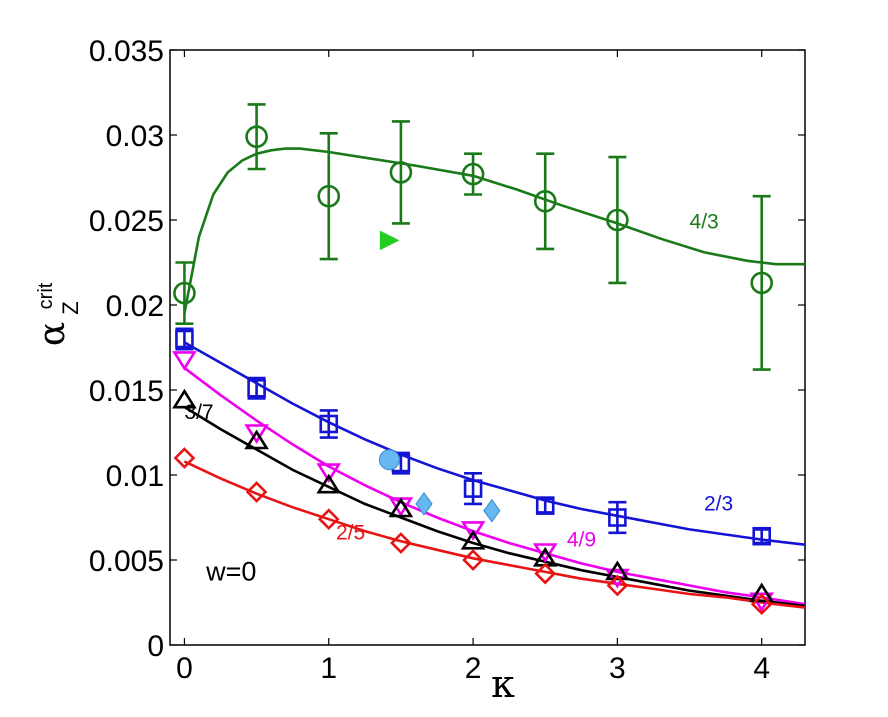 The width and height of the screenshot is (888, 717). What do you see at coordinates (126, 561) in the screenshot?
I see `y-tick-label: 0.005` at bounding box center [126, 561].